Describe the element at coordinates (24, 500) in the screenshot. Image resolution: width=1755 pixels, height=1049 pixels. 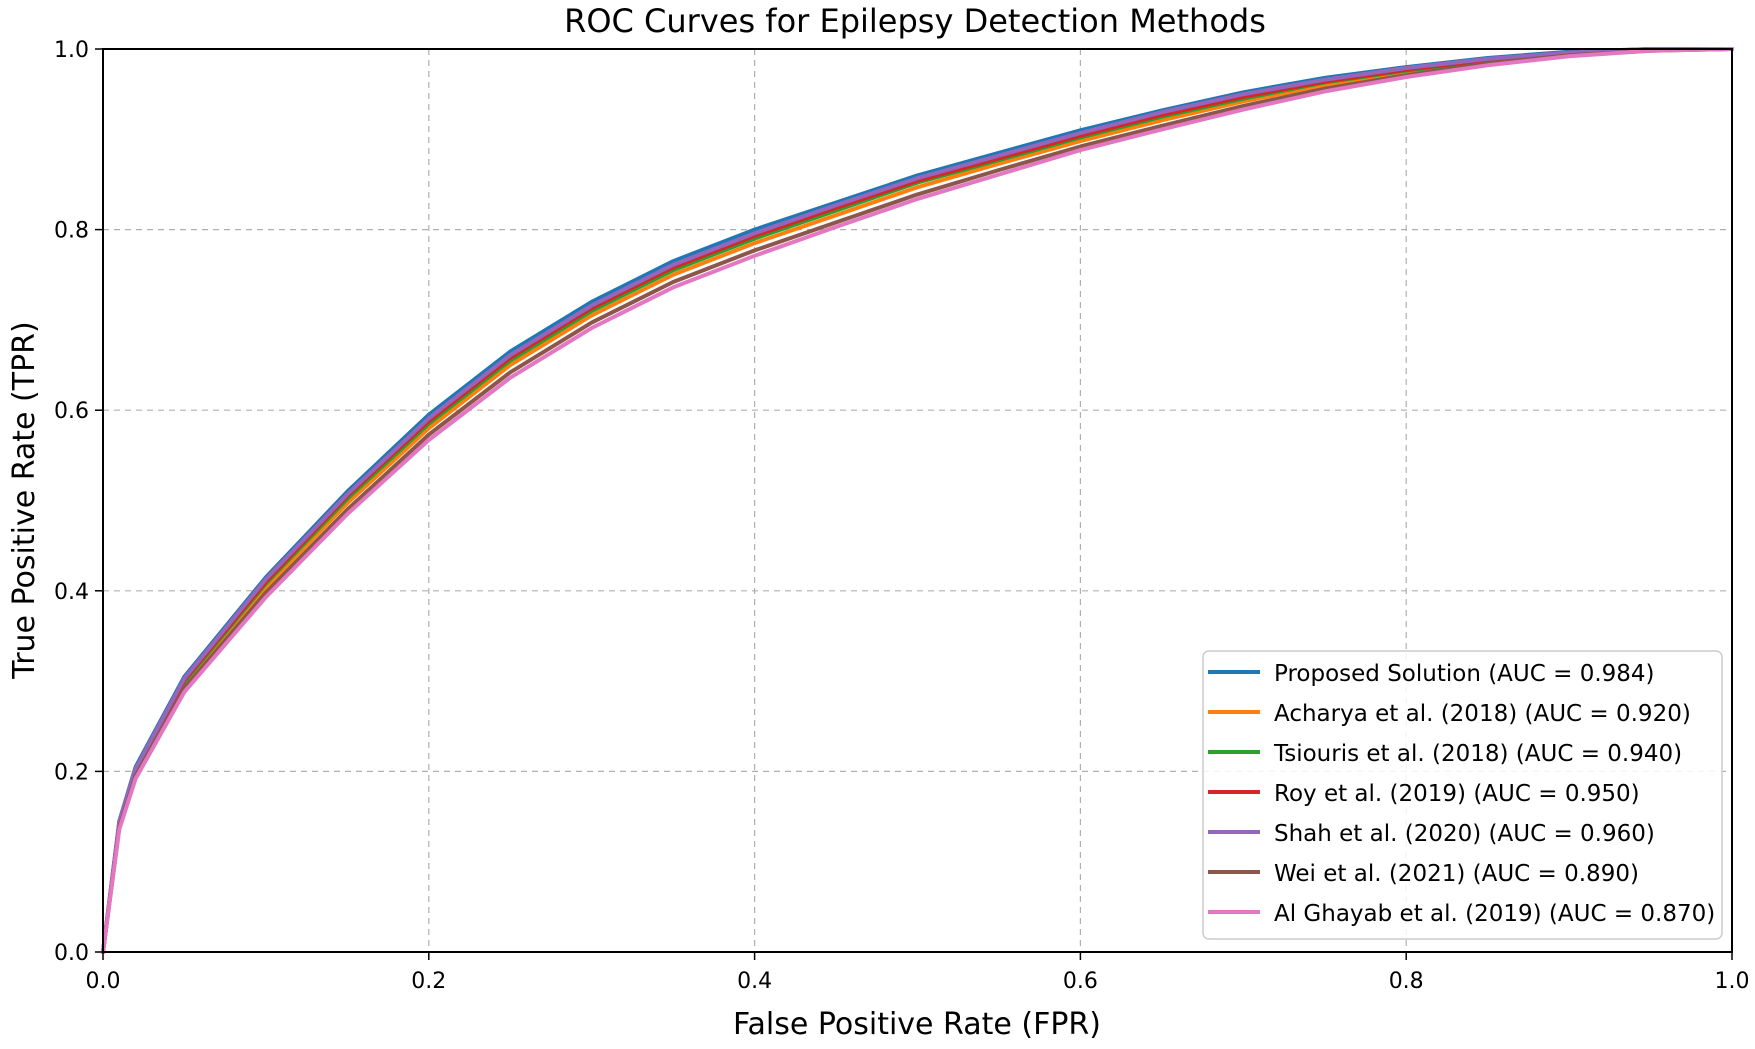
I see `y-axis-label: True Positive Rate (TPR)` at that location.